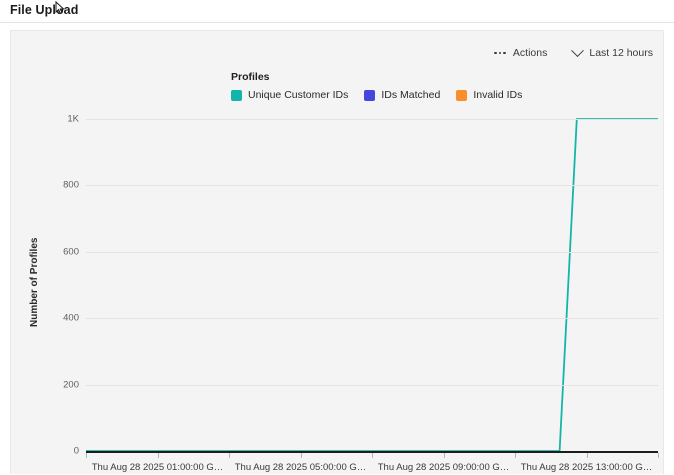 This screenshot has width=674, height=475. What do you see at coordinates (337, 22) in the screenshot?
I see `header-divider` at bounding box center [337, 22].